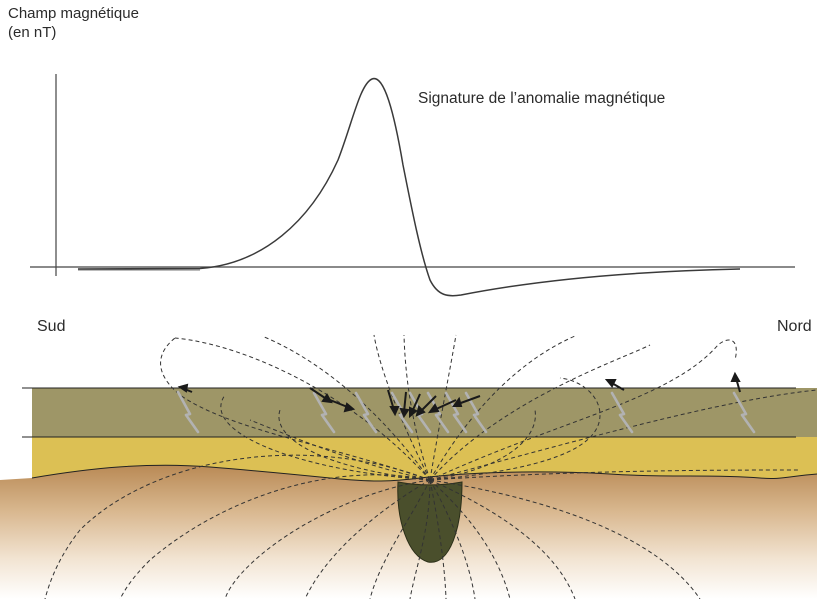 The width and height of the screenshot is (817, 599). I want to click on middle-layer, so click(424, 459).